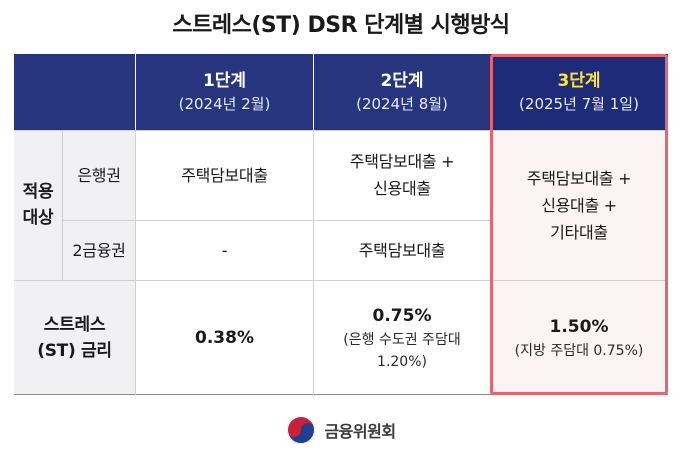 The image size is (682, 468). Describe the element at coordinates (224, 81) in the screenshot. I see `stage1-label: 1단계` at that location.